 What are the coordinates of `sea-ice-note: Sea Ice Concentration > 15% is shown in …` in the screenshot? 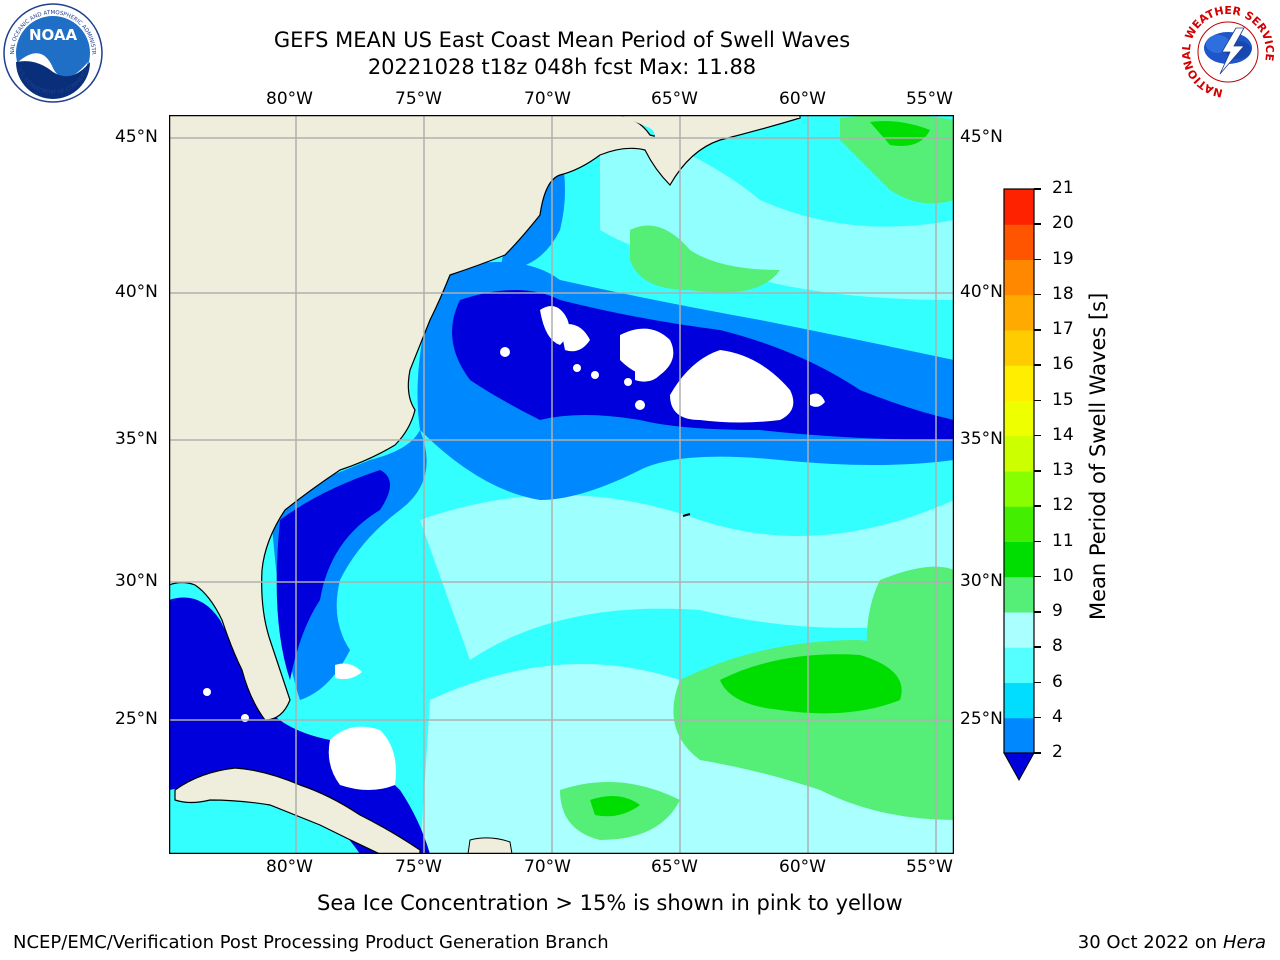 It's located at (610, 903).